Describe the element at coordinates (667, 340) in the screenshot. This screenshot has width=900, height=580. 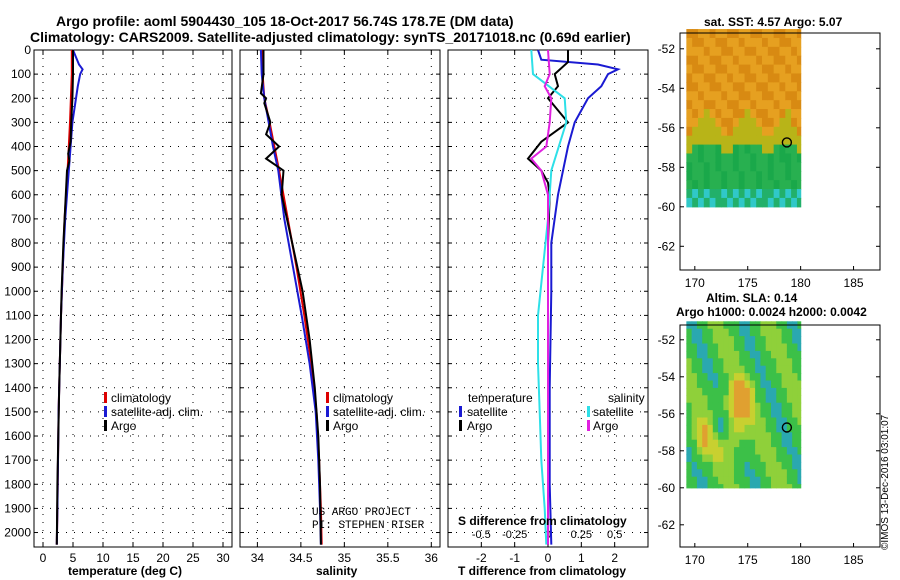
I see `map-y-tick-label: -52` at that location.